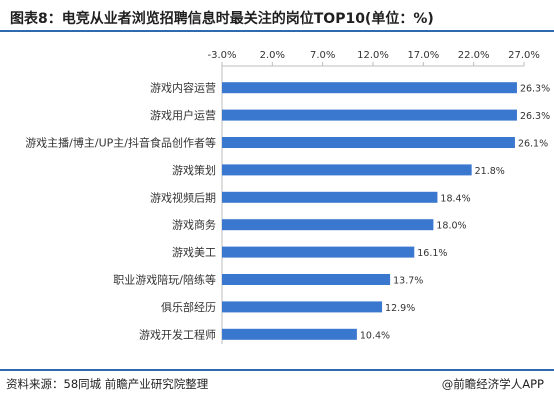 The height and width of the screenshot is (404, 554). What do you see at coordinates (277, 31) in the screenshot?
I see `header-rule` at bounding box center [277, 31].